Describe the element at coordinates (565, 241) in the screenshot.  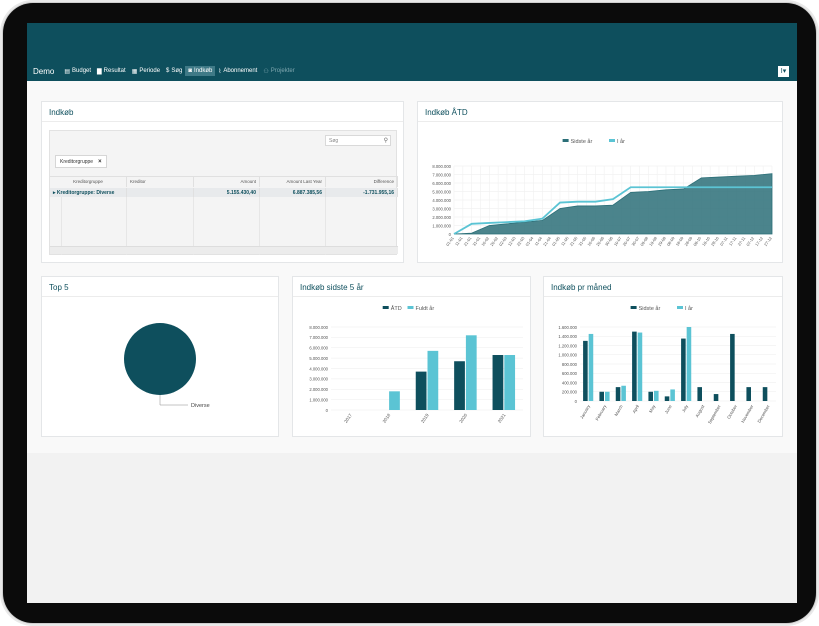
I see `x-tick-label: 11-05` at that location.